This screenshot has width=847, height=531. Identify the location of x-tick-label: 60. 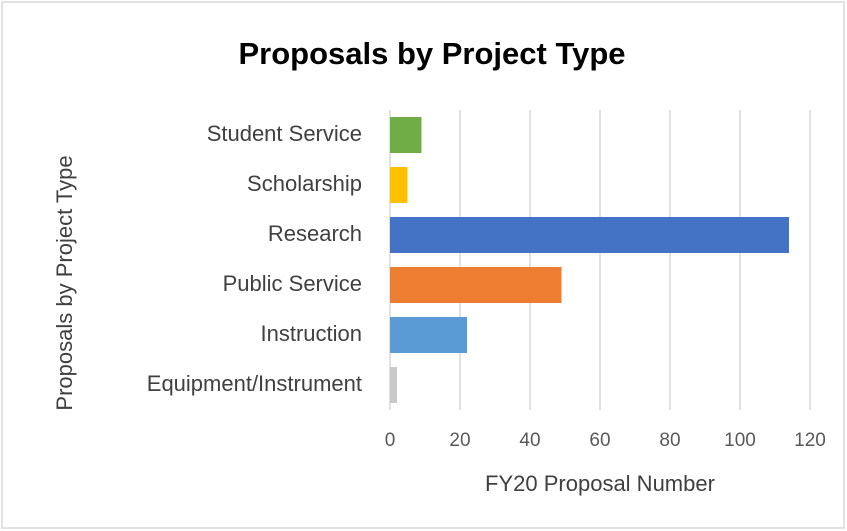
(599, 440).